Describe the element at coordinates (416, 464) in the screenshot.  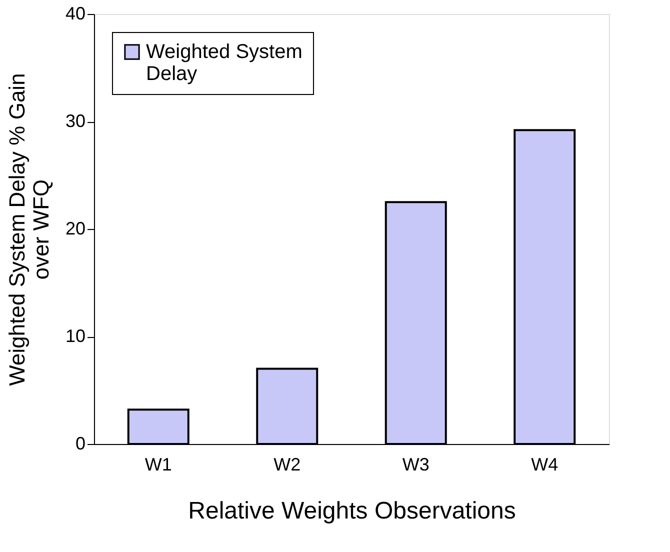
I see `x-tick-label: W3` at that location.